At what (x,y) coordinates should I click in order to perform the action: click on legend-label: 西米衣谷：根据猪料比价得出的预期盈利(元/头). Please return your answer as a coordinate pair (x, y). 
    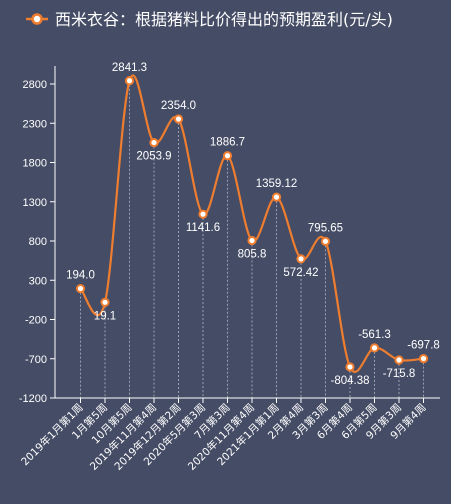
    Looking at the image, I should click on (224, 19).